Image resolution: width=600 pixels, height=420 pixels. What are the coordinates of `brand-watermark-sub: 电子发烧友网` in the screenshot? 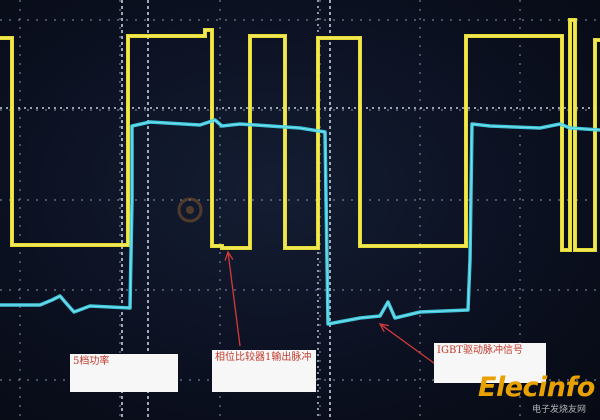 It's located at (559, 410).